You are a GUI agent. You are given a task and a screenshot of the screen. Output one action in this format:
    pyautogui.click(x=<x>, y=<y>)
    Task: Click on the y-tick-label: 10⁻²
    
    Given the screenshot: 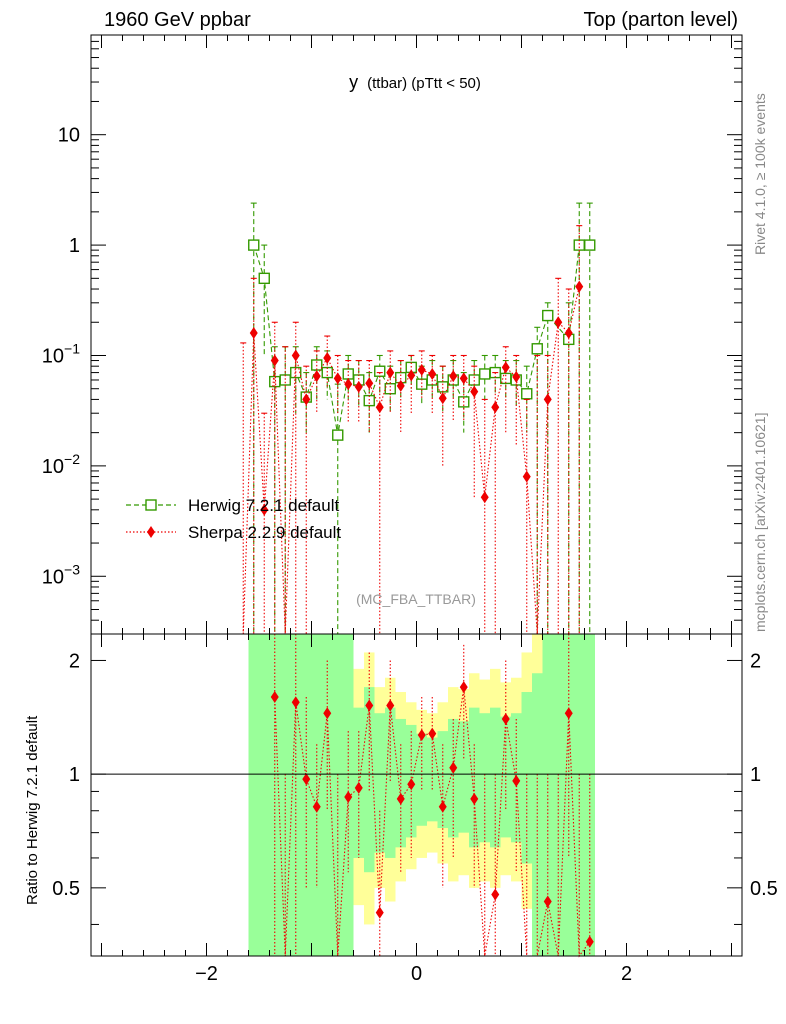 What is the action you would take?
    pyautogui.click(x=61, y=464)
    